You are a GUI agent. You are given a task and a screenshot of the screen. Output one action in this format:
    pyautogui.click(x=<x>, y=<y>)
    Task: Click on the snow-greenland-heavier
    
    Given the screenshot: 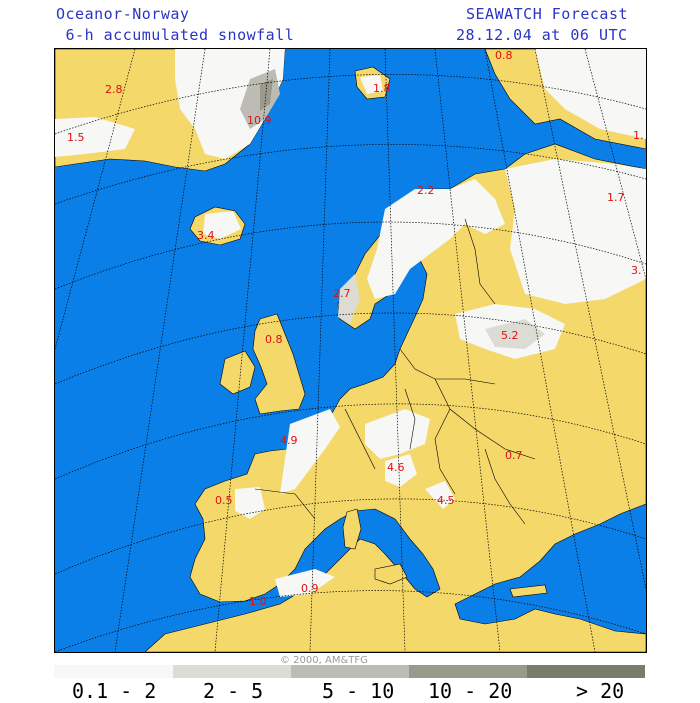 What is the action you would take?
    pyautogui.click(x=266, y=95)
    